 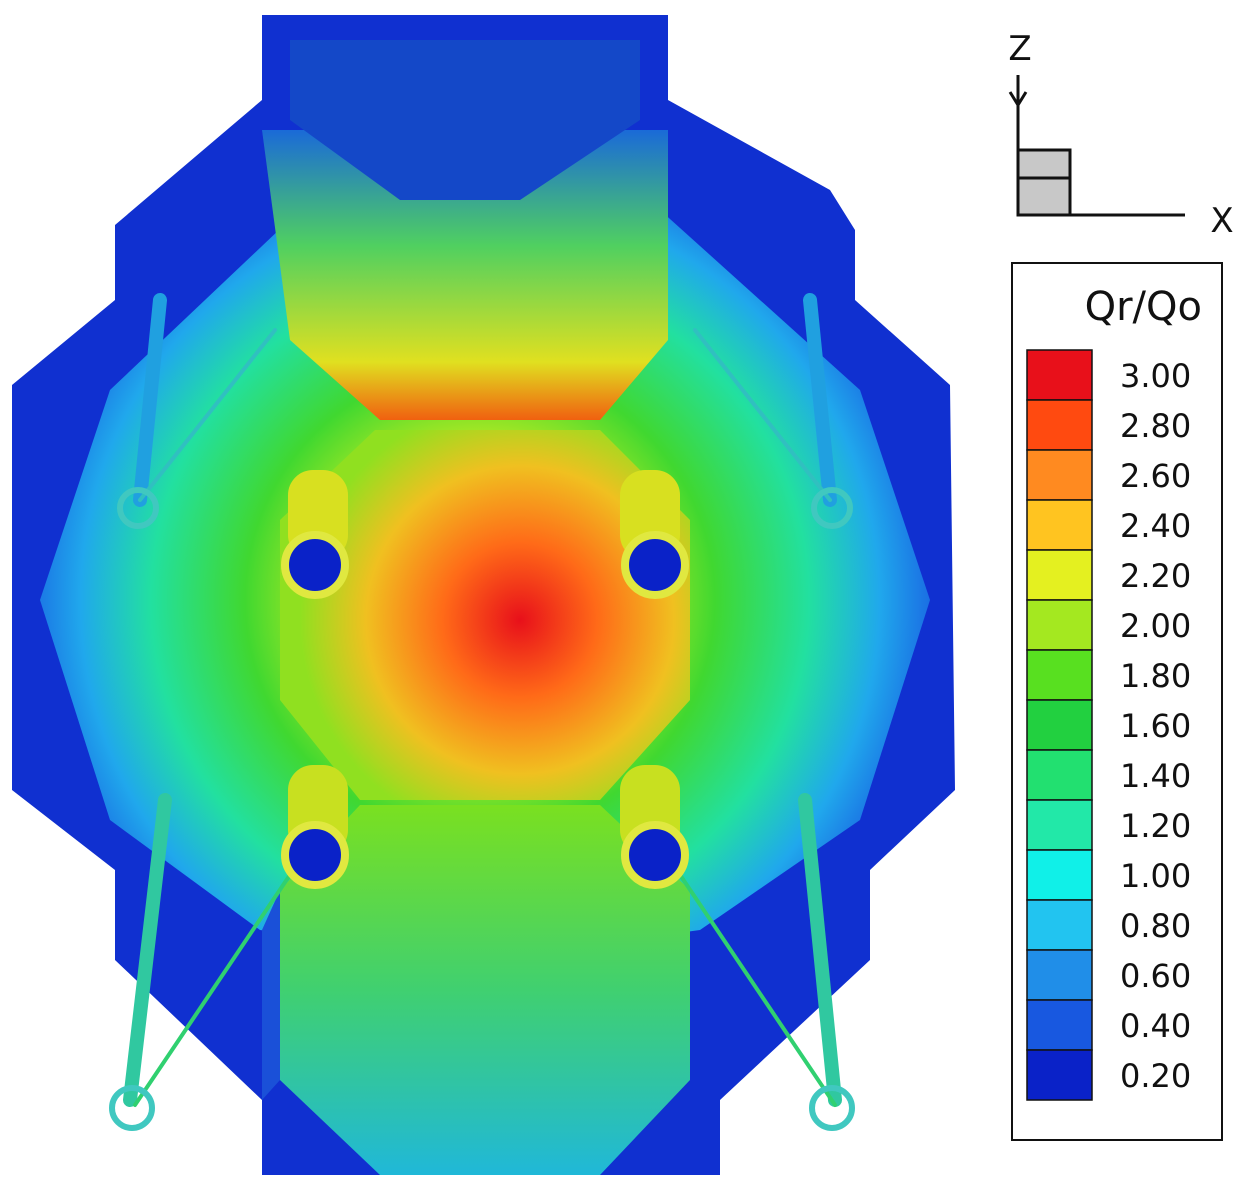 I want to click on legend-label: 0.20, so click(x=1155, y=1076).